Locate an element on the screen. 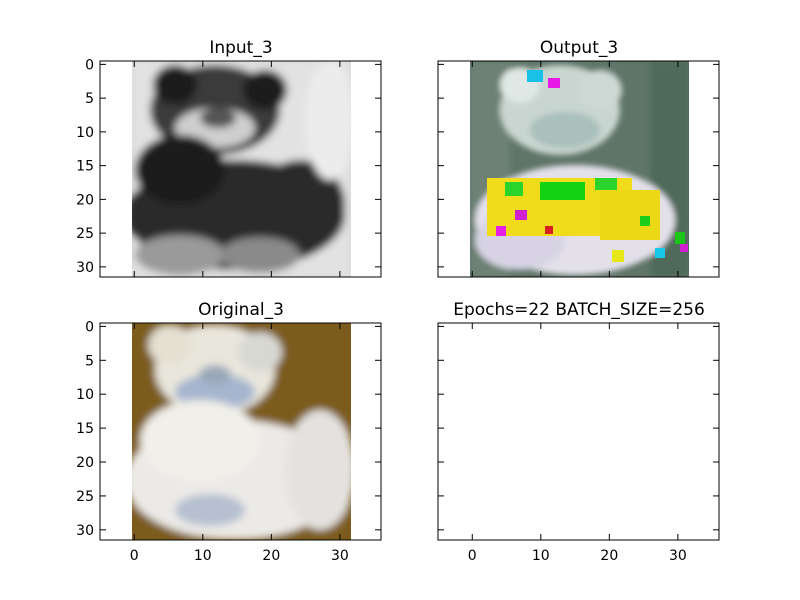  axes-frame-input is located at coordinates (240, 169).